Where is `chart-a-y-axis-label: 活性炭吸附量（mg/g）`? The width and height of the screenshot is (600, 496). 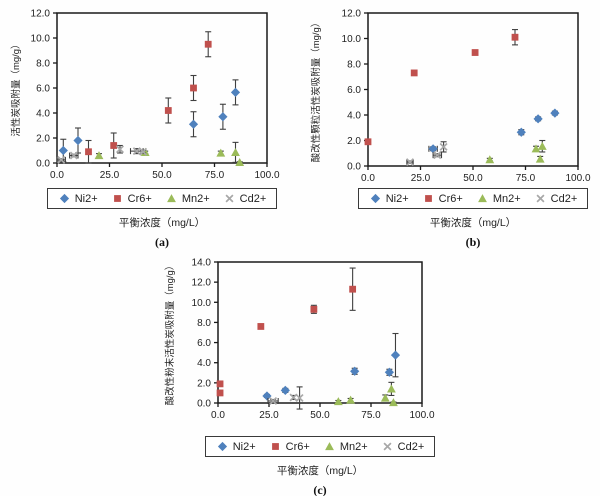 chart-a-y-axis-label: 活性炭吸附量（mg/g） is located at coordinates (16, 88).